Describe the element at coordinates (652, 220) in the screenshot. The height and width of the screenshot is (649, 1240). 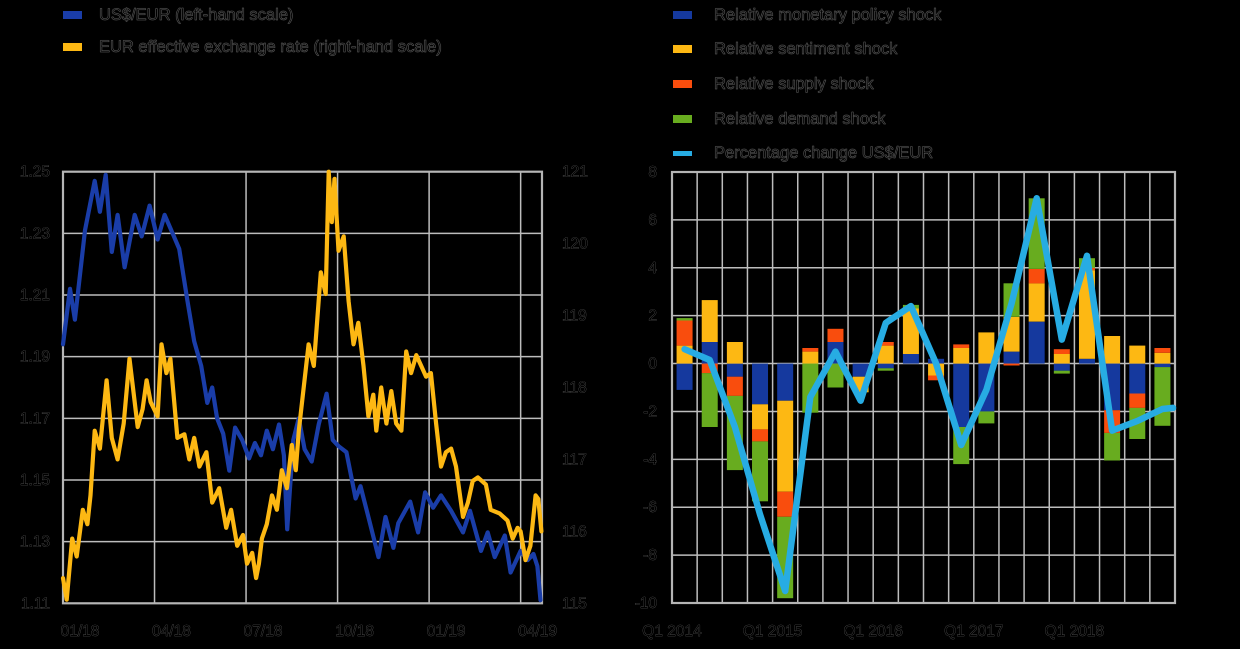
I see `y-tick-label: 6` at that location.